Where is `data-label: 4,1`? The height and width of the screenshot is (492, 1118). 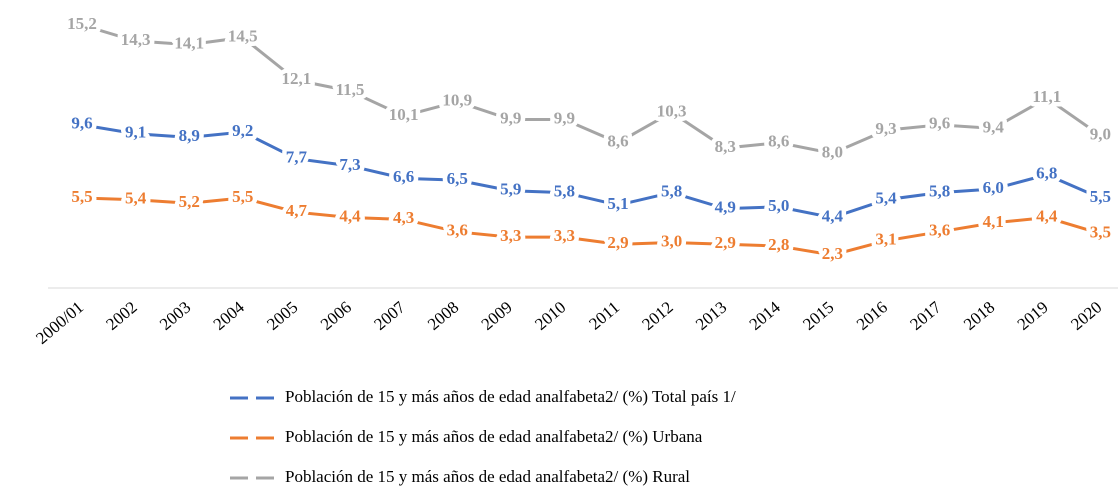 data-label: 4,1 is located at coordinates (993, 221).